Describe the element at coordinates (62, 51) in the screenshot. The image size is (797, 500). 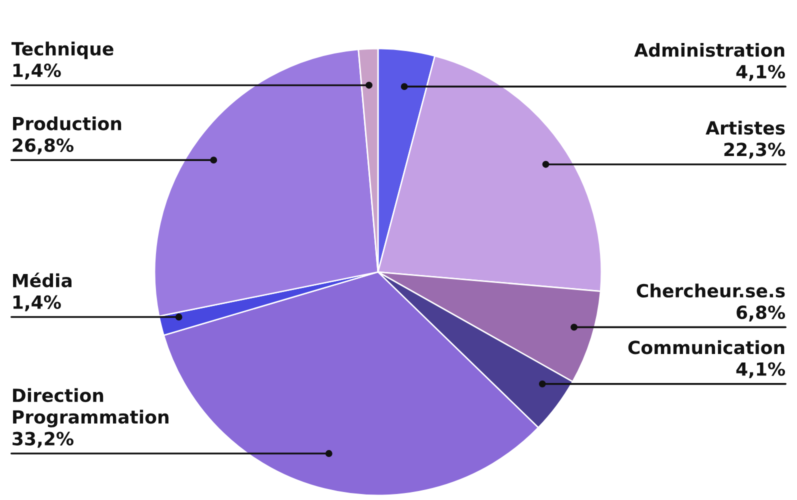
I see `slice-label: Technique` at that location.